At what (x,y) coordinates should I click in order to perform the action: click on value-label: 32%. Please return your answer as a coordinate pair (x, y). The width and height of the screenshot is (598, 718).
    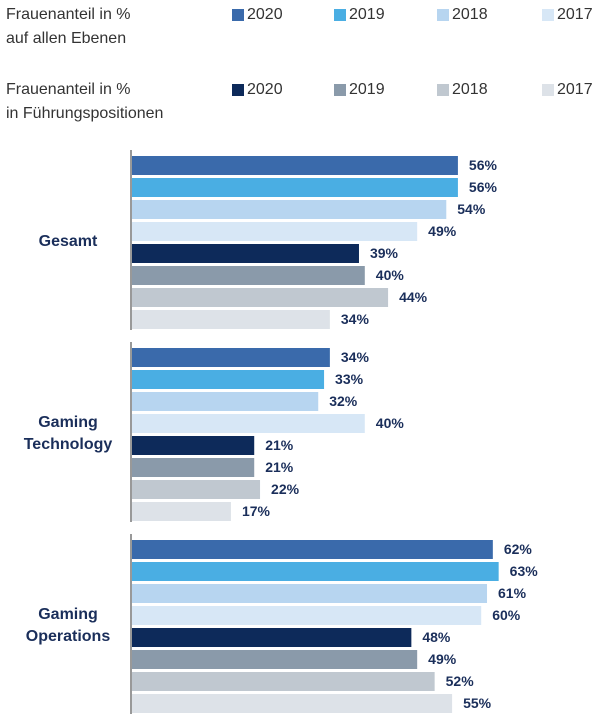
    Looking at the image, I should click on (343, 401).